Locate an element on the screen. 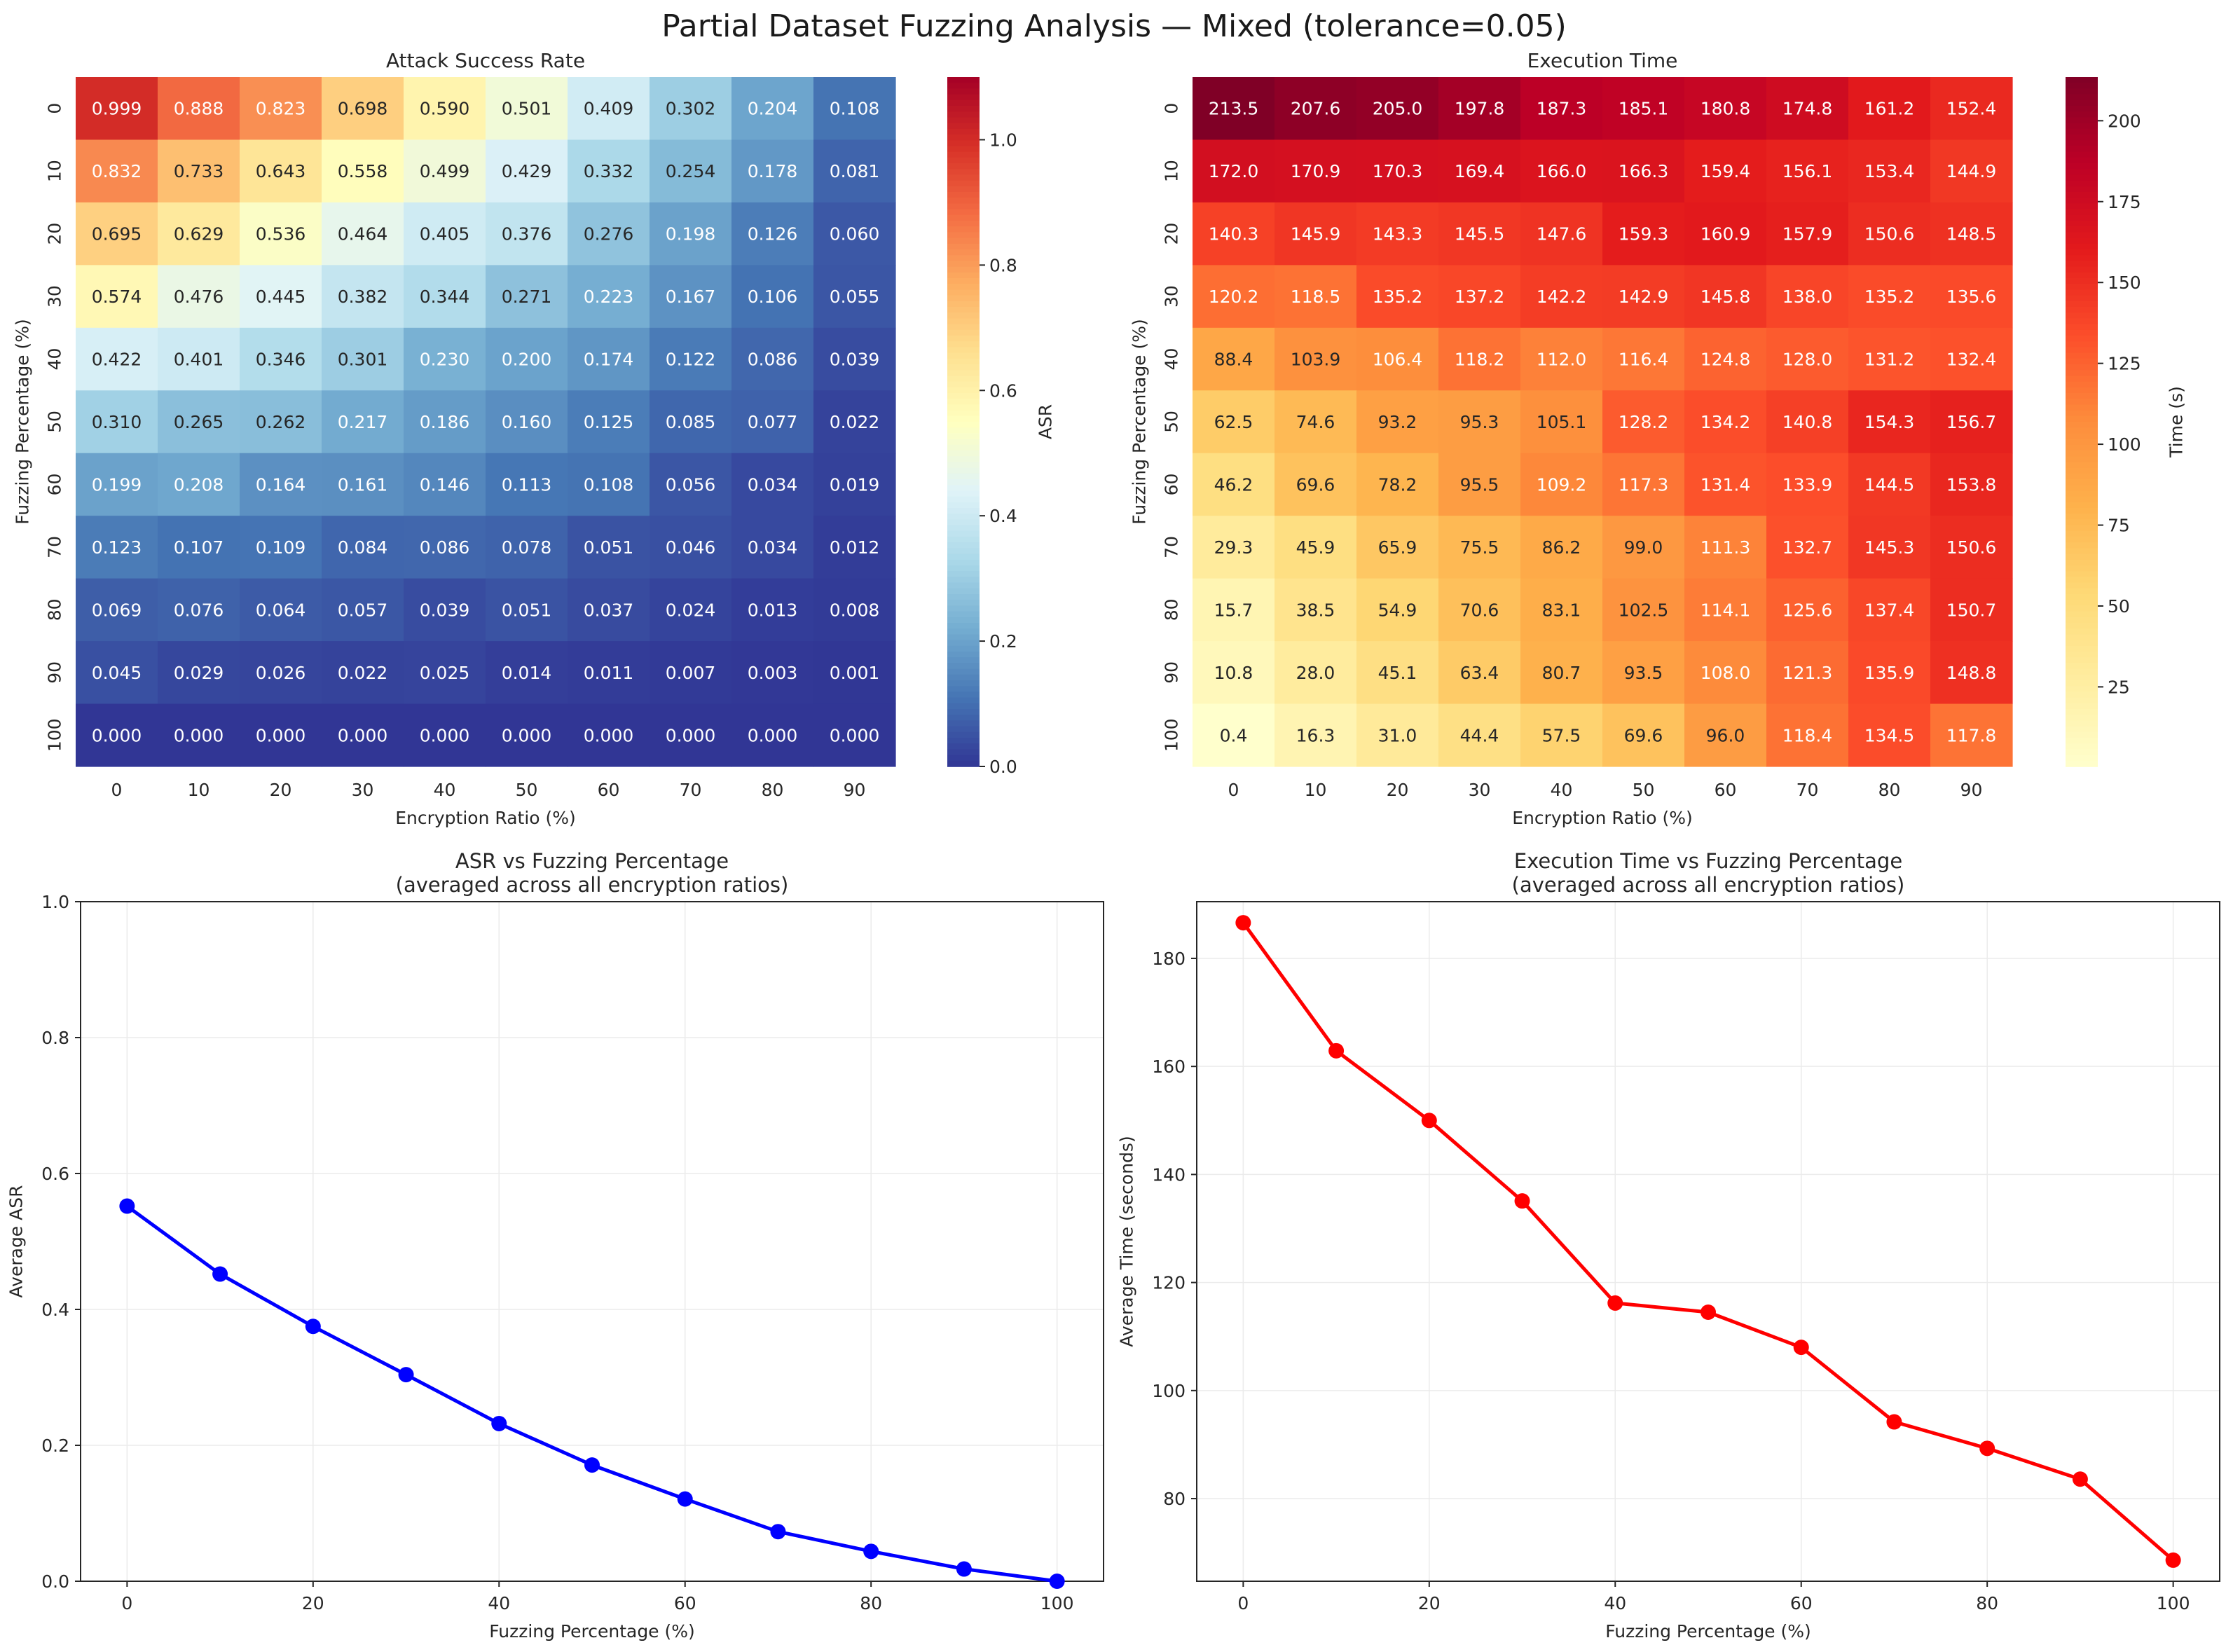  heatmap-cell-label: 0.064 is located at coordinates (281, 610).